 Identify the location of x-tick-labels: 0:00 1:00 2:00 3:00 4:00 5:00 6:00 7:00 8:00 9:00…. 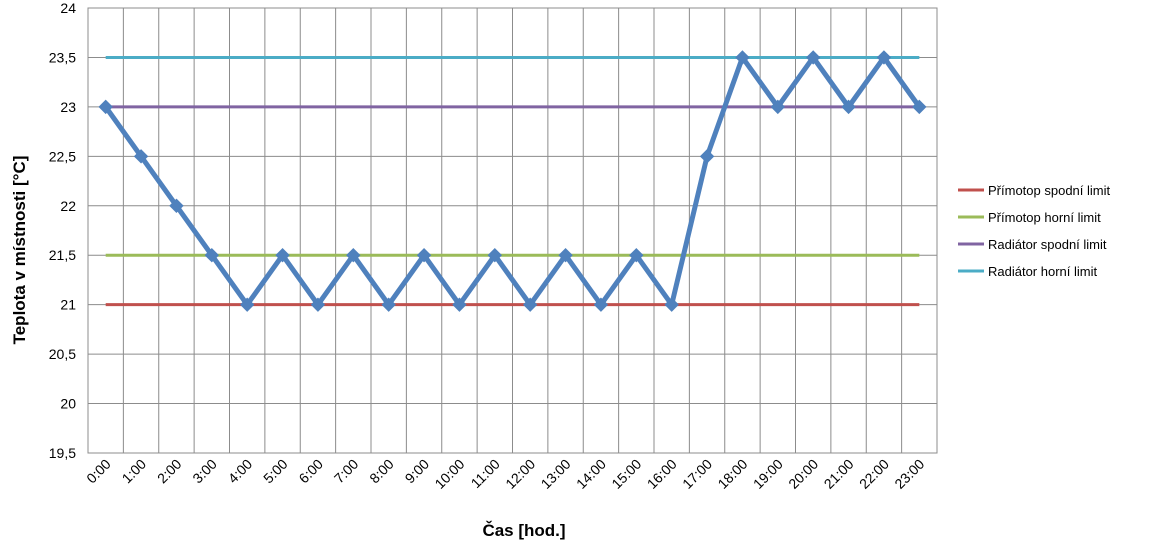
(505, 474).